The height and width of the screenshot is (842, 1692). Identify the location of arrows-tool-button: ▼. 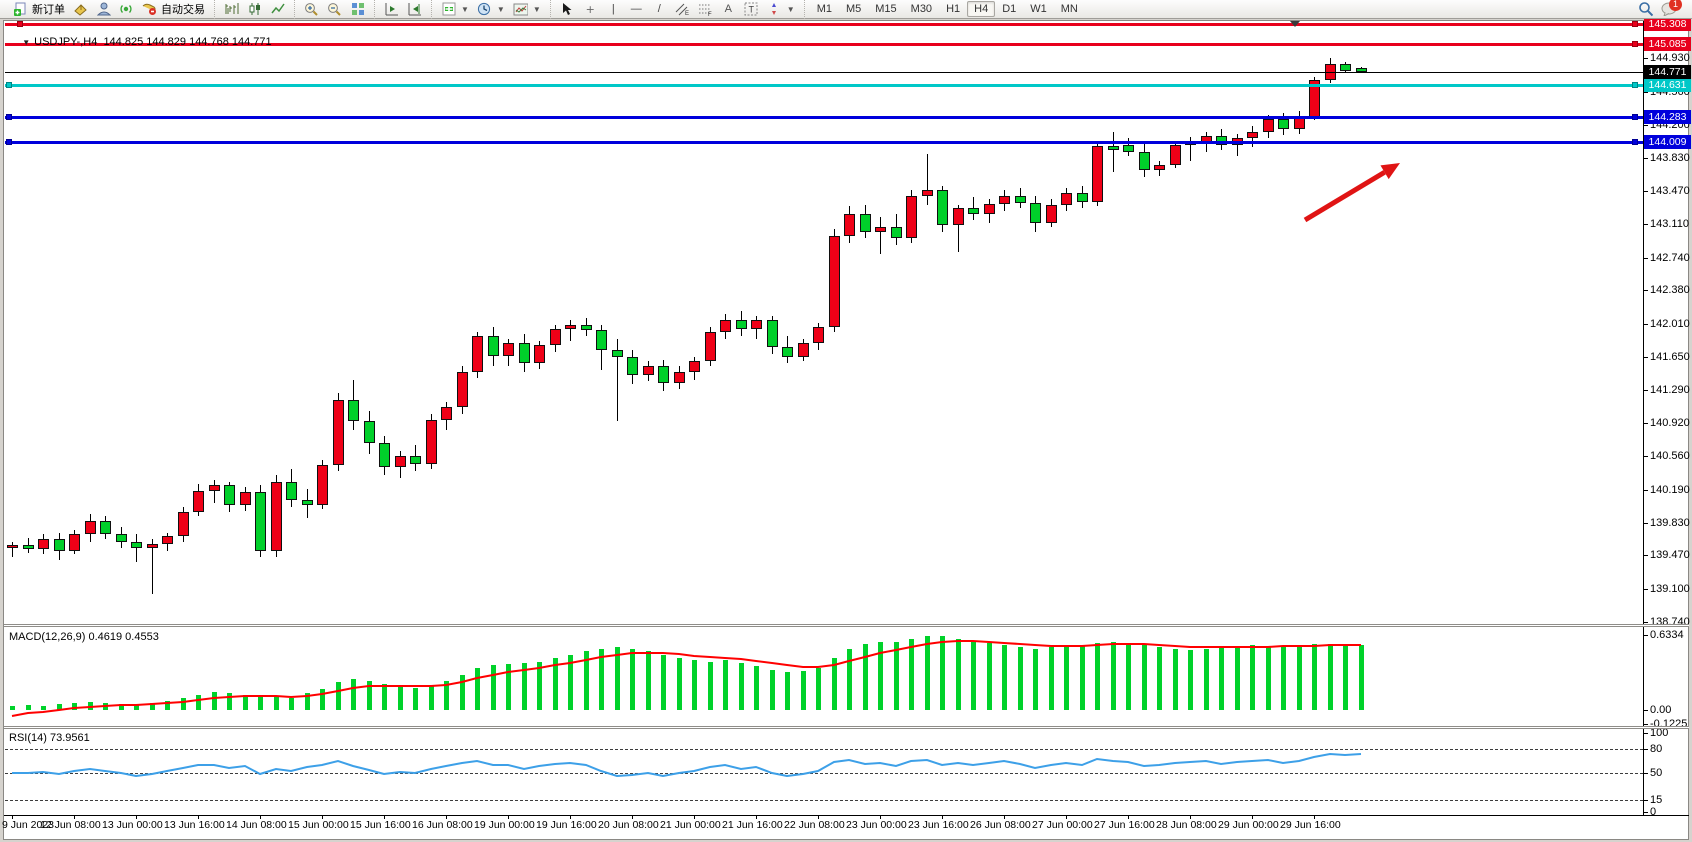
(781, 9).